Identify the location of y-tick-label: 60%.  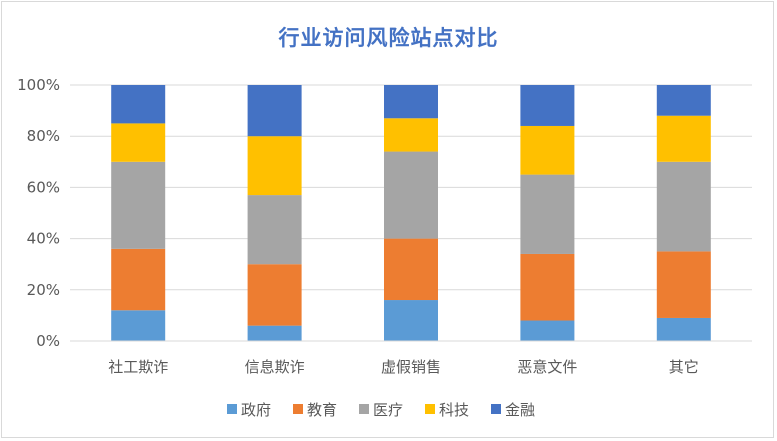
(43, 187).